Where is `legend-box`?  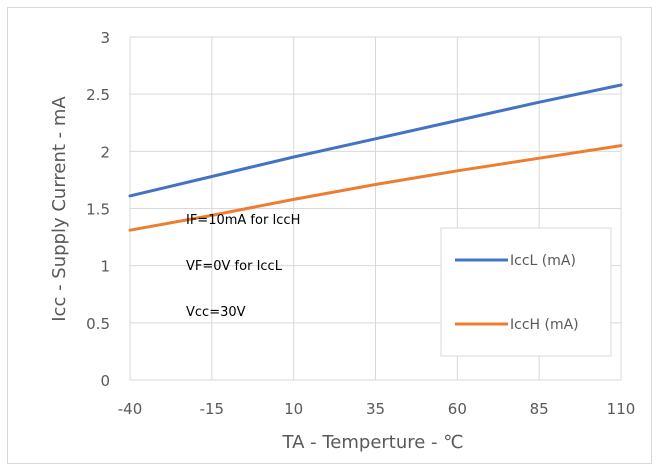 legend-box is located at coordinates (526, 292).